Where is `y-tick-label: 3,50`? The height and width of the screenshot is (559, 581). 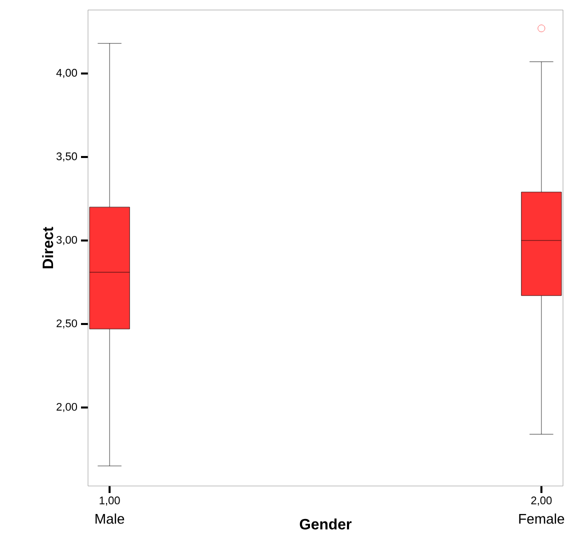 y-tick-label: 3,50 is located at coordinates (67, 157).